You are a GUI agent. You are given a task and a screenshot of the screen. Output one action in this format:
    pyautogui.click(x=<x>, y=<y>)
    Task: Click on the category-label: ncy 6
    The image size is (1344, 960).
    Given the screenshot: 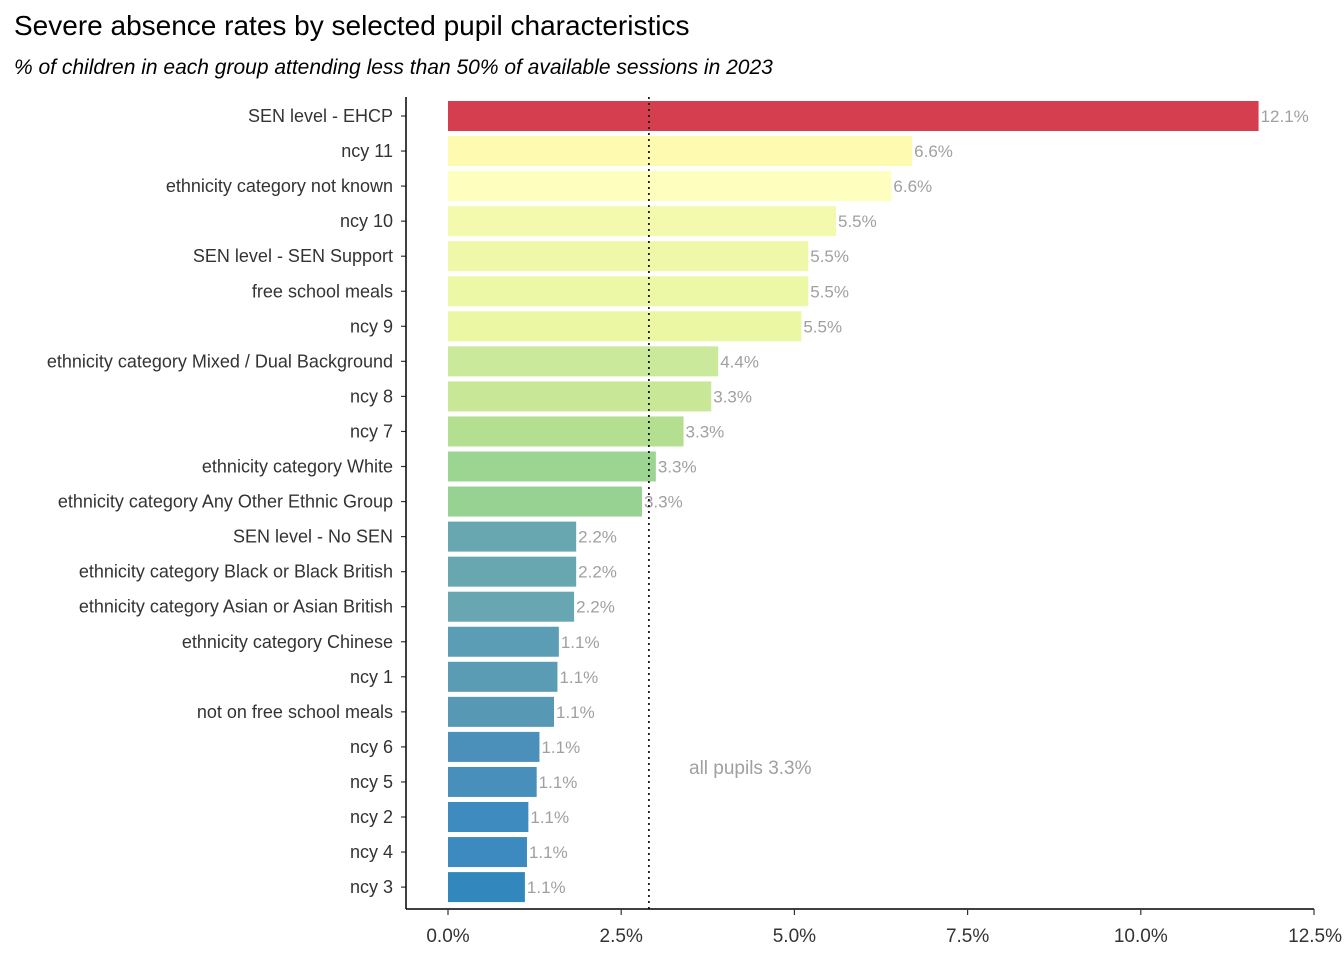 What is the action you would take?
    pyautogui.click(x=371, y=747)
    